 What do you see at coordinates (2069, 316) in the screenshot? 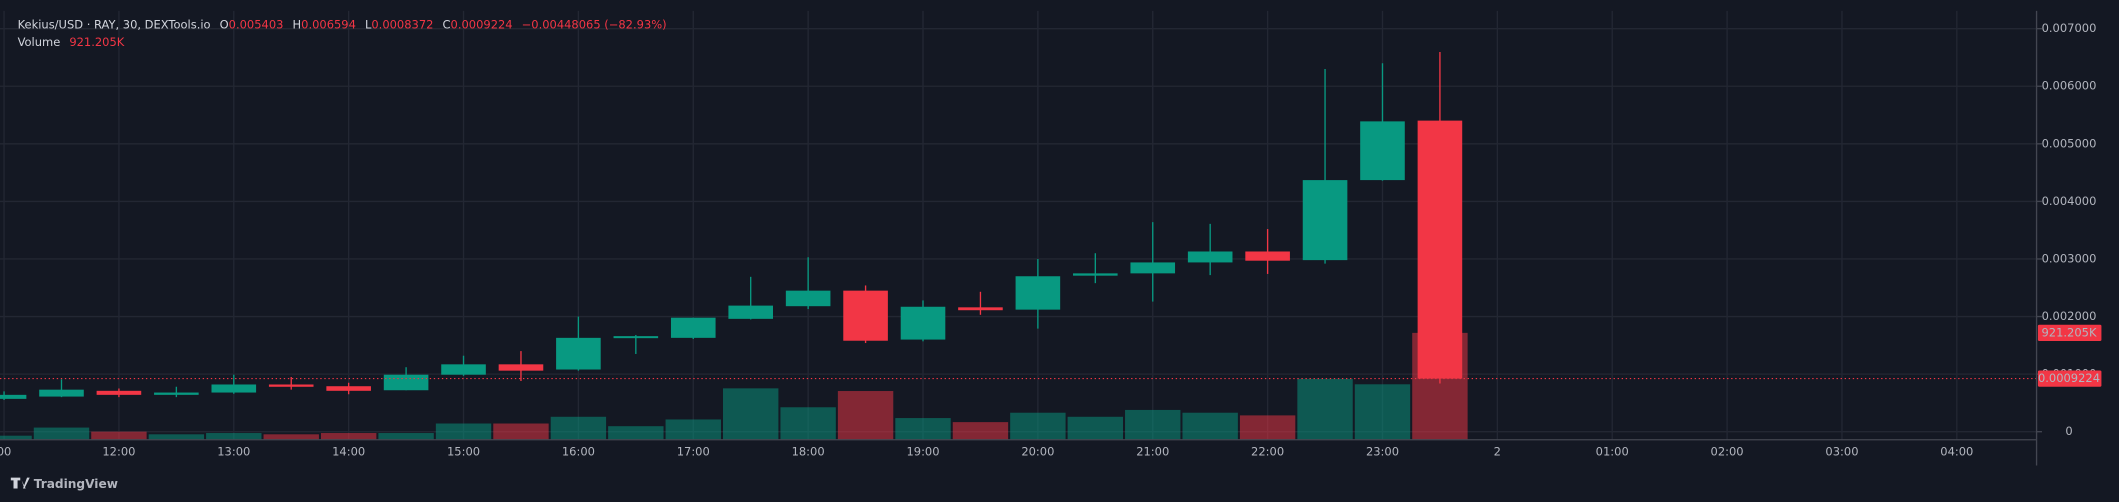
I see `y-tick-label: 0.002000` at bounding box center [2069, 316].